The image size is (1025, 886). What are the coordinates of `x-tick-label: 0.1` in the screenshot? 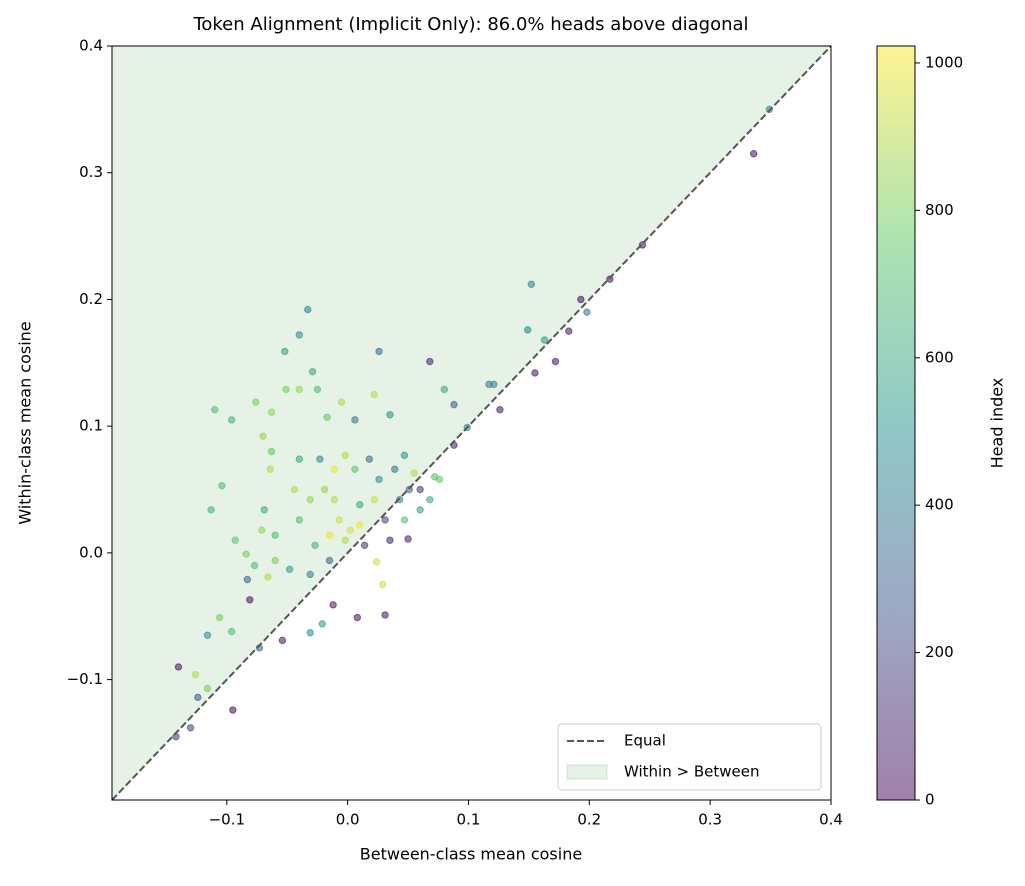 It's located at (469, 820).